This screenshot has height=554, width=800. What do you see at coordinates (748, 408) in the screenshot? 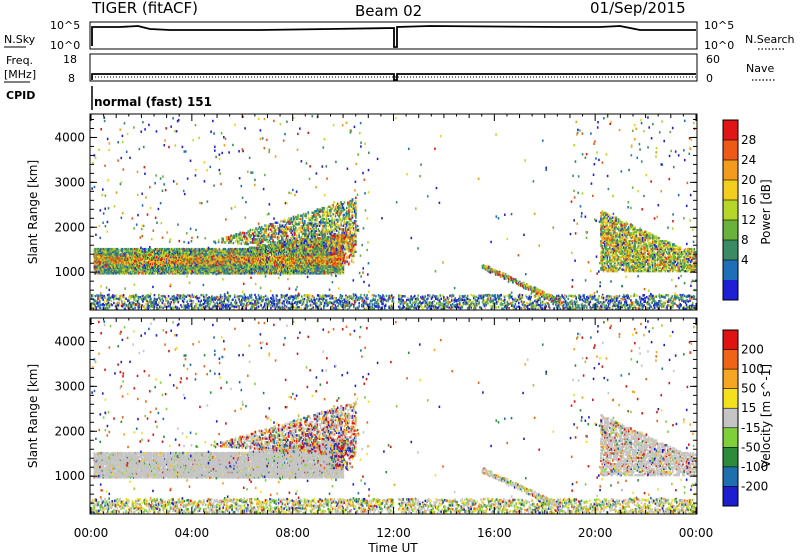
I see `colorbar-tick-label: 15` at bounding box center [748, 408].